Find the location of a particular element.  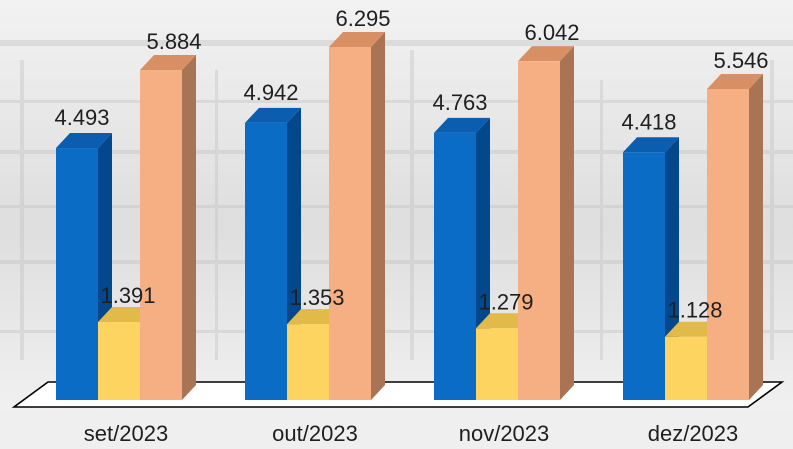

bar-dez-2023-s2 is located at coordinates (735, 237).